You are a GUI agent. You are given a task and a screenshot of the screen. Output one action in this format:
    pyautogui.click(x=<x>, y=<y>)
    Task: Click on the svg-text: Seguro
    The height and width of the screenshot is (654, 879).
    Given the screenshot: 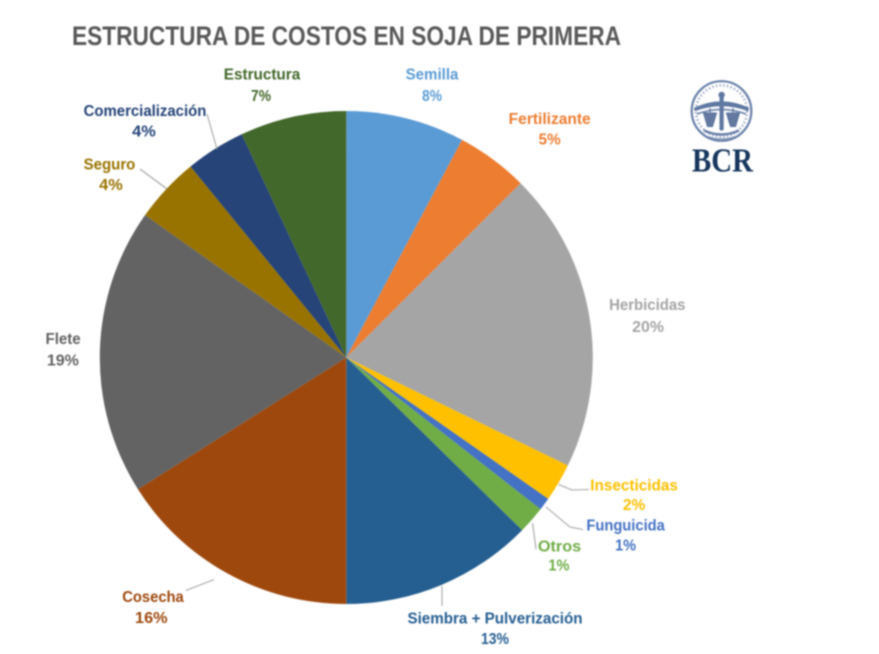 What is the action you would take?
    pyautogui.click(x=110, y=165)
    